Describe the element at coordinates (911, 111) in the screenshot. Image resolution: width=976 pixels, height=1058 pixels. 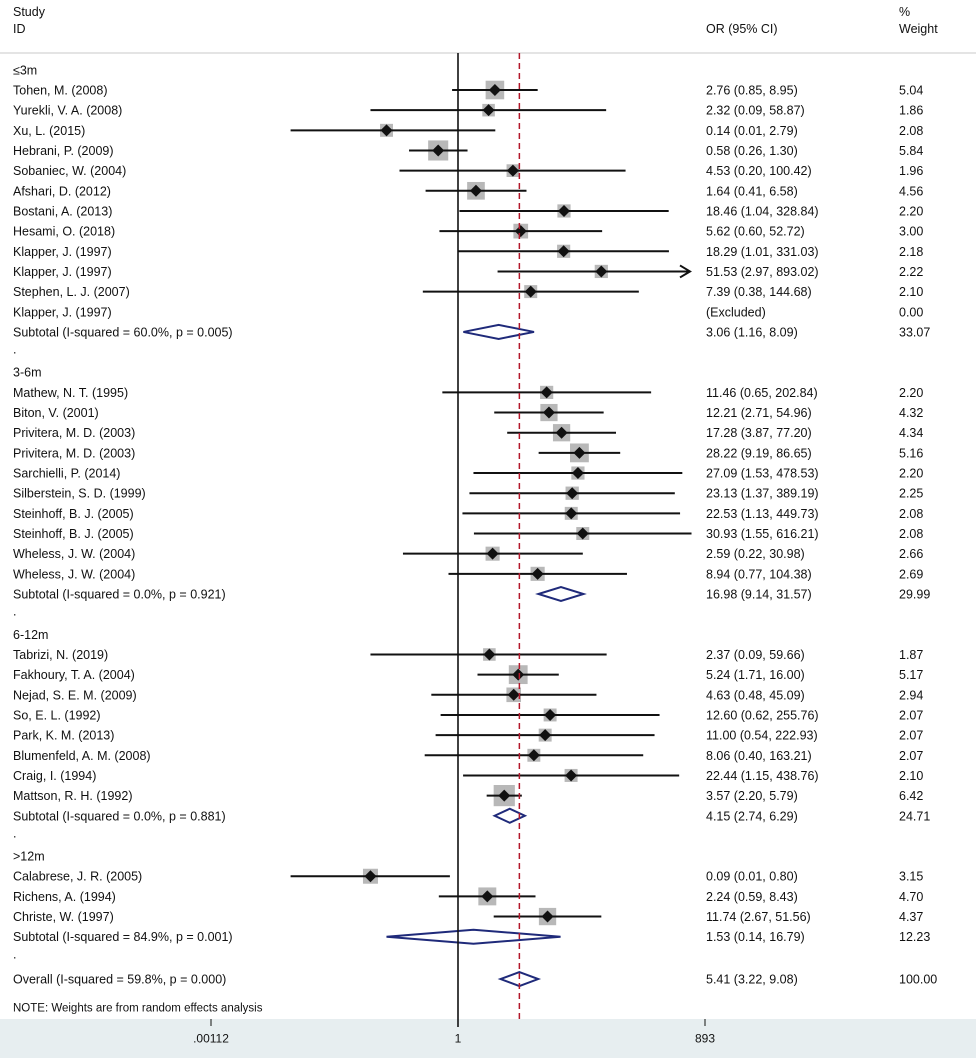
I see `study-weight: 1.86` at that location.